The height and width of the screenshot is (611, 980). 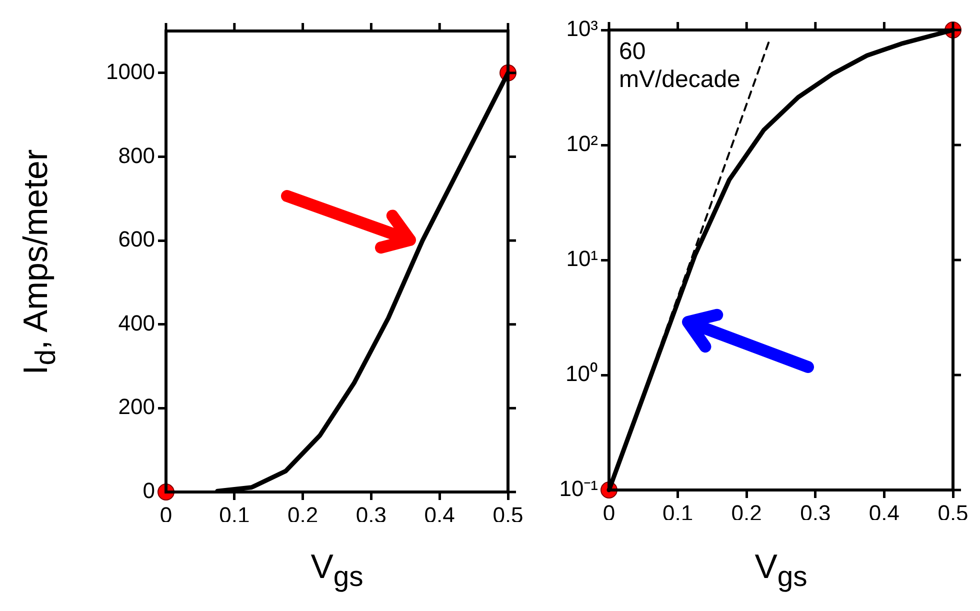 What do you see at coordinates (582, 29) in the screenshot?
I see `y-tick-label: 10³` at bounding box center [582, 29].